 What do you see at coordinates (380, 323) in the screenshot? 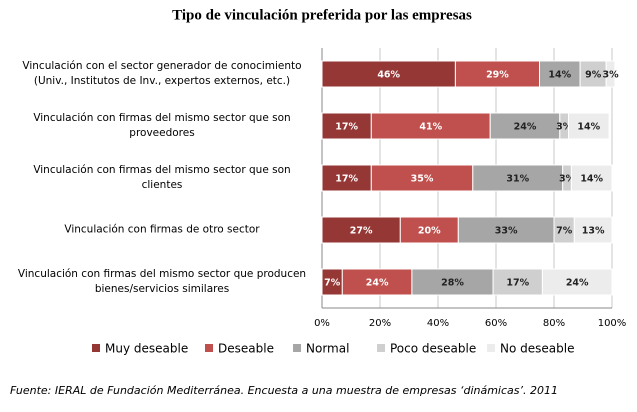
I see `x-tick-label: 20%` at bounding box center [380, 323].